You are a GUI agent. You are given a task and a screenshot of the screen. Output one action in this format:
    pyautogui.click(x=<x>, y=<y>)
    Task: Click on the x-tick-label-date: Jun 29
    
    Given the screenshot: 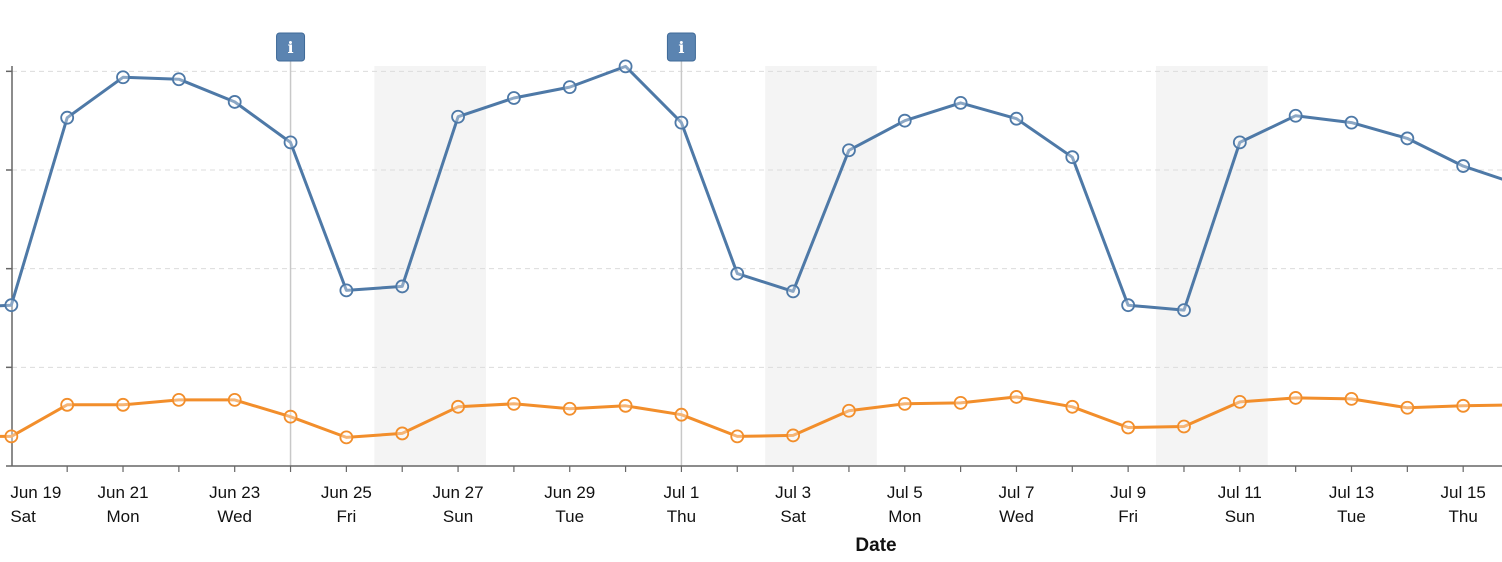 What is the action you would take?
    pyautogui.click(x=569, y=492)
    